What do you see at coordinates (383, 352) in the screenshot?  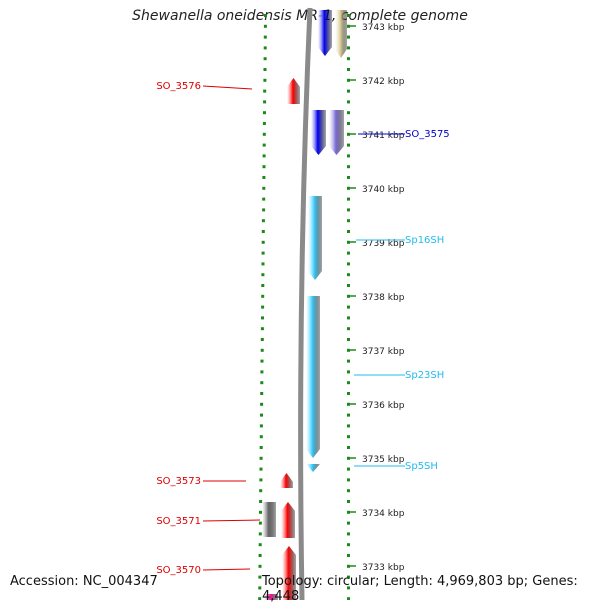 I see `kbp-tick-label: 3737 kbp` at bounding box center [383, 352].